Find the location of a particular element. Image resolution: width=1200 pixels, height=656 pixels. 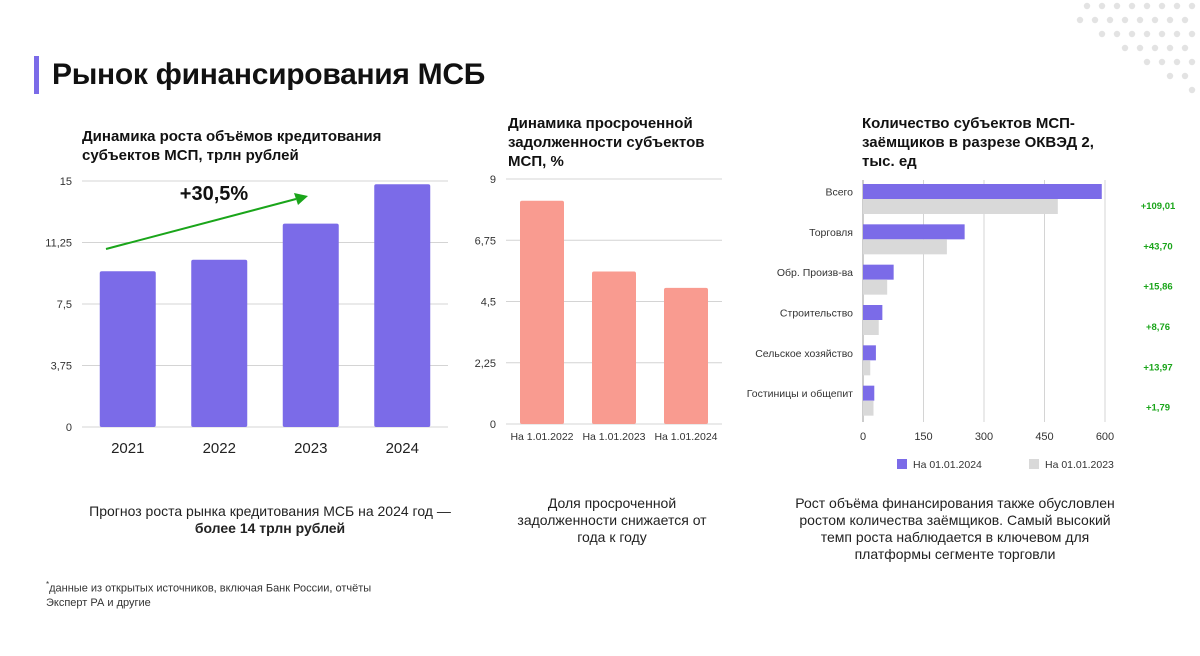

chart3-delta-label: +1,79 is located at coordinates (1158, 408).